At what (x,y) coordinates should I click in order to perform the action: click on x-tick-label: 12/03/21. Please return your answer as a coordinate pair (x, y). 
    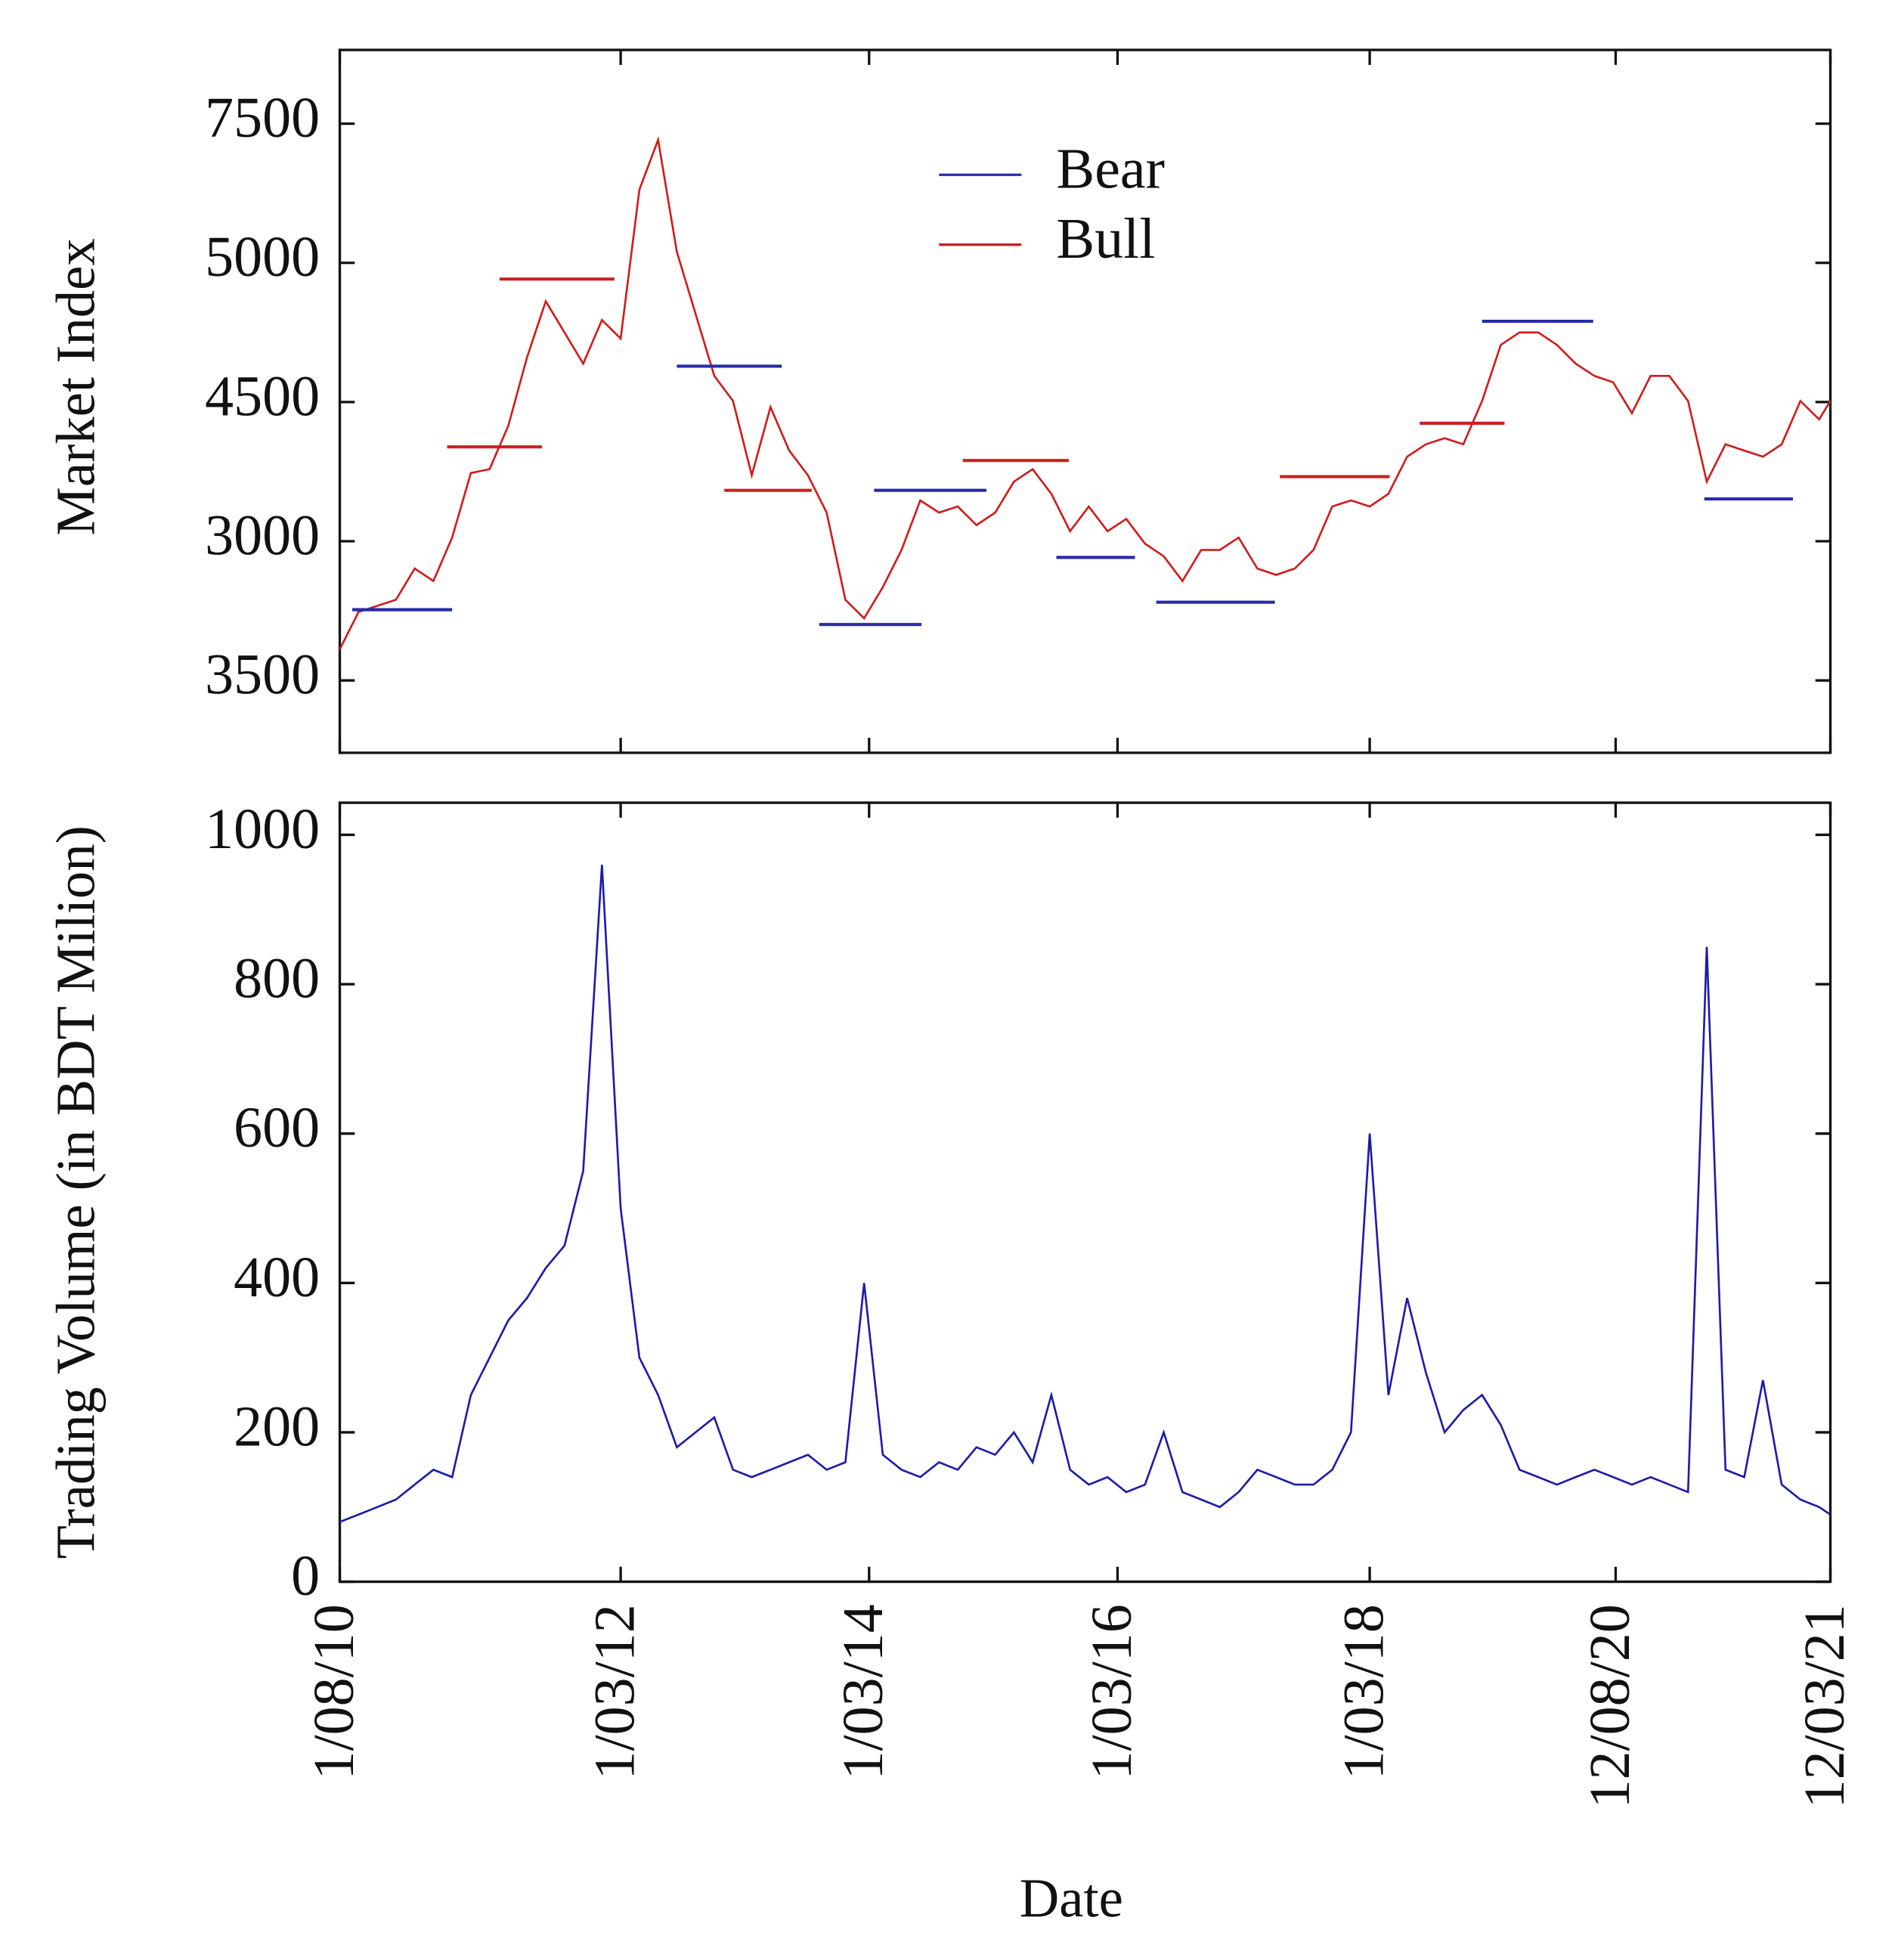
    Looking at the image, I should click on (1824, 1706).